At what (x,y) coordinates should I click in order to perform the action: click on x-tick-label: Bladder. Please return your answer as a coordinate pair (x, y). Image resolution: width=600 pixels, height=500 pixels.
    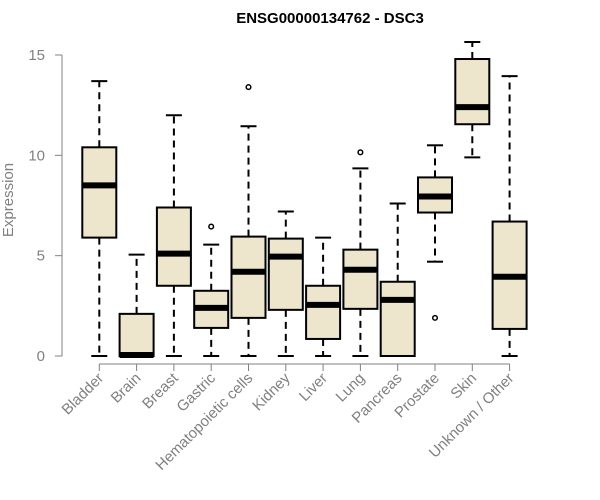
    Looking at the image, I should click on (83, 394).